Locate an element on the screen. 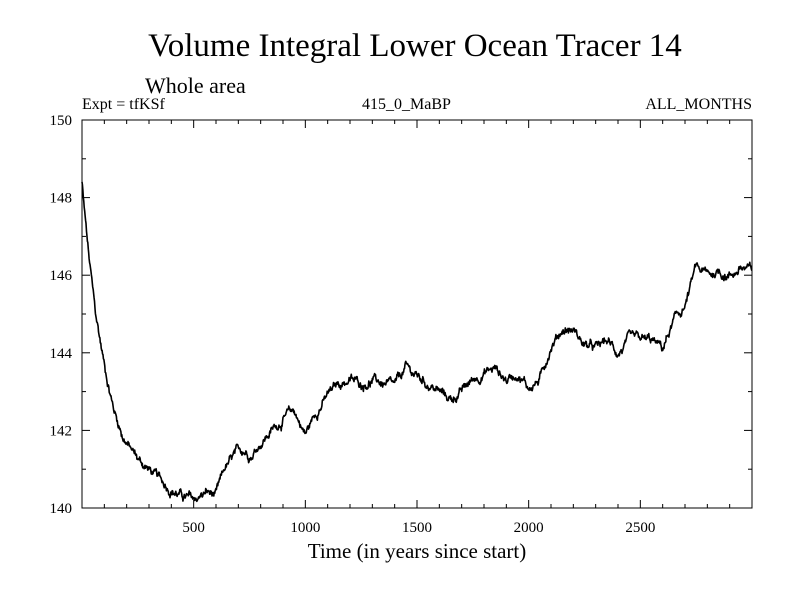 The width and height of the screenshot is (800, 600). y-tick-label: 144 is located at coordinates (61, 354).